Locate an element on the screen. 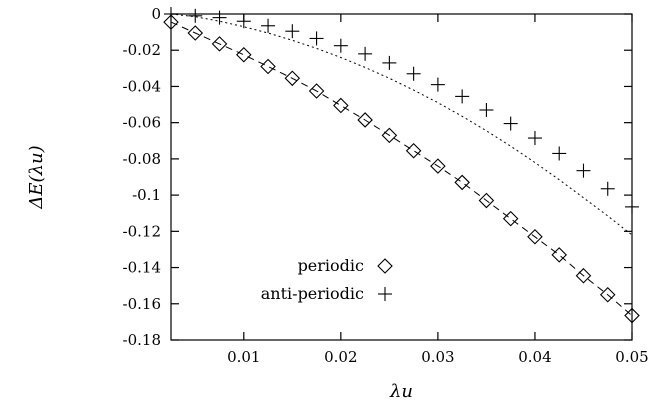 The width and height of the screenshot is (671, 404). y-tick-label: -0.08 is located at coordinates (142, 159).